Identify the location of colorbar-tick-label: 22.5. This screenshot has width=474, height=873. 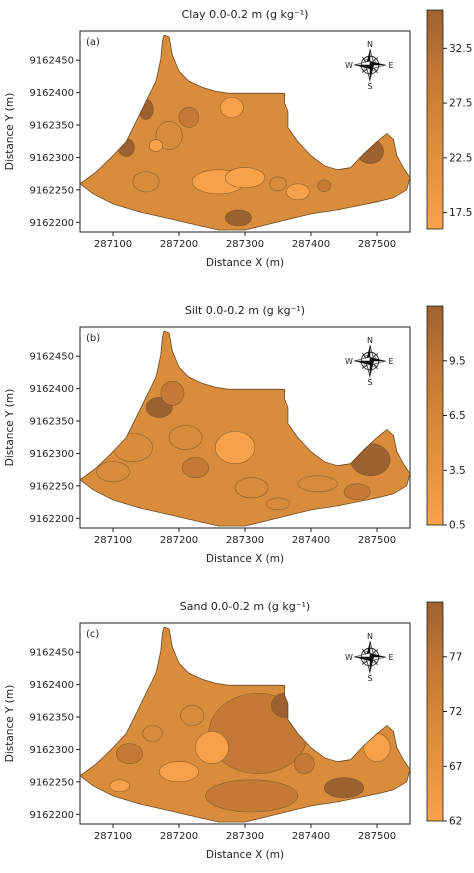
(460, 158).